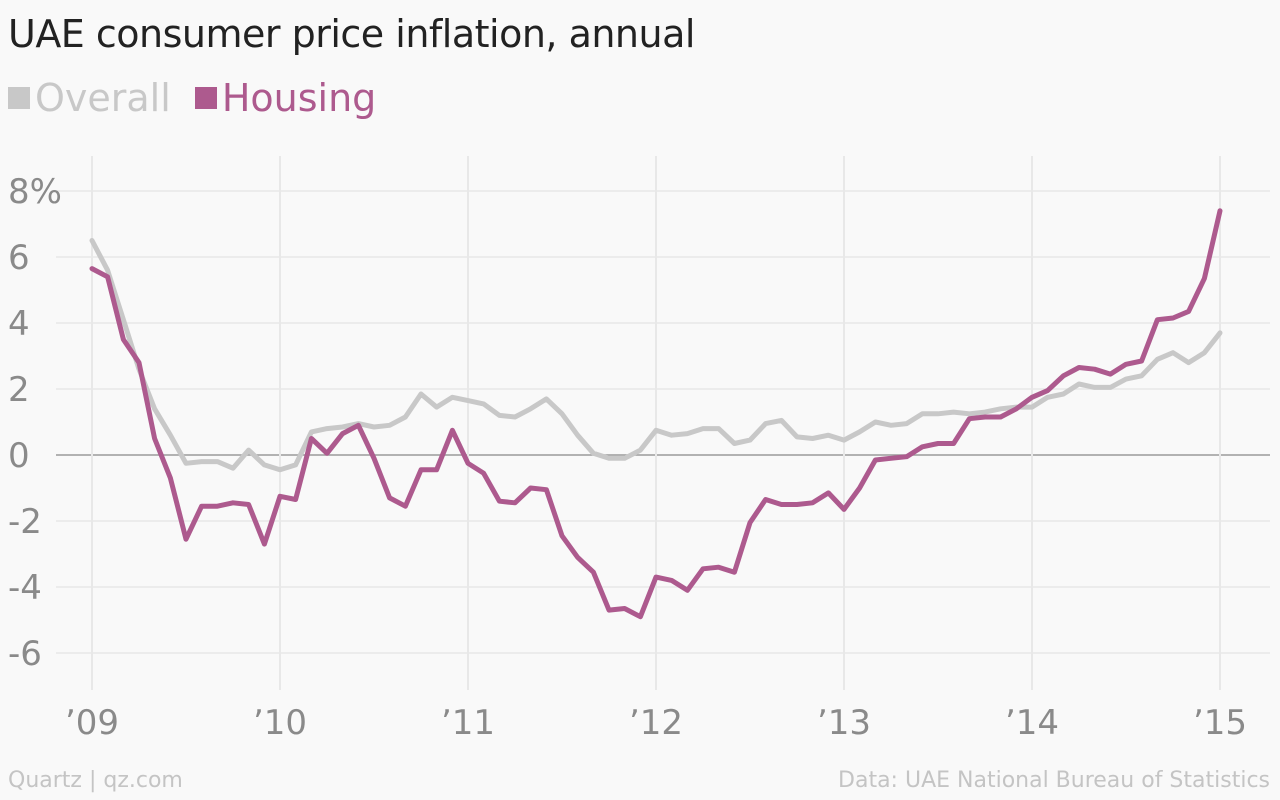 Image resolution: width=1280 pixels, height=800 pixels. Describe the element at coordinates (25, 654) in the screenshot. I see `y-tick-label: -6` at that location.